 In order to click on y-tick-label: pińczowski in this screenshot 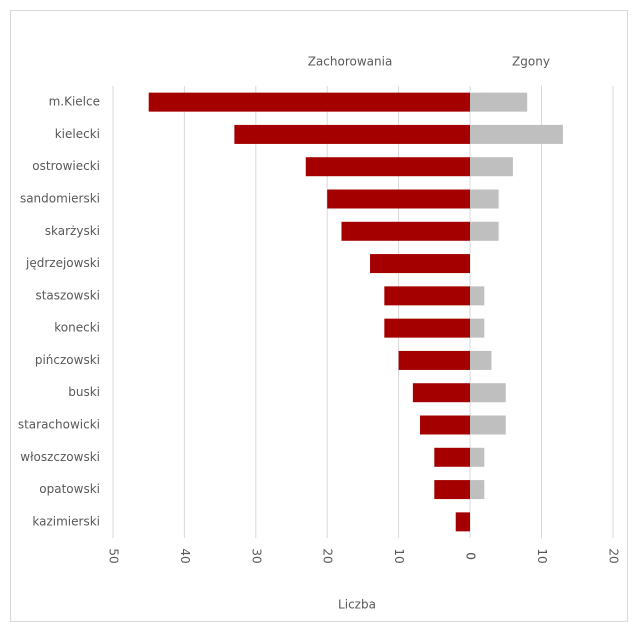, I will do `click(67, 360)`.